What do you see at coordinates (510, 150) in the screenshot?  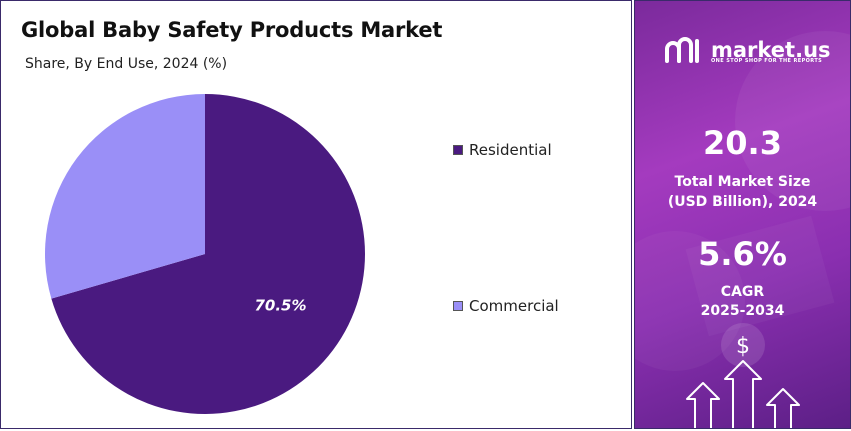 I see `legend-label-residential: Residential` at bounding box center [510, 150].